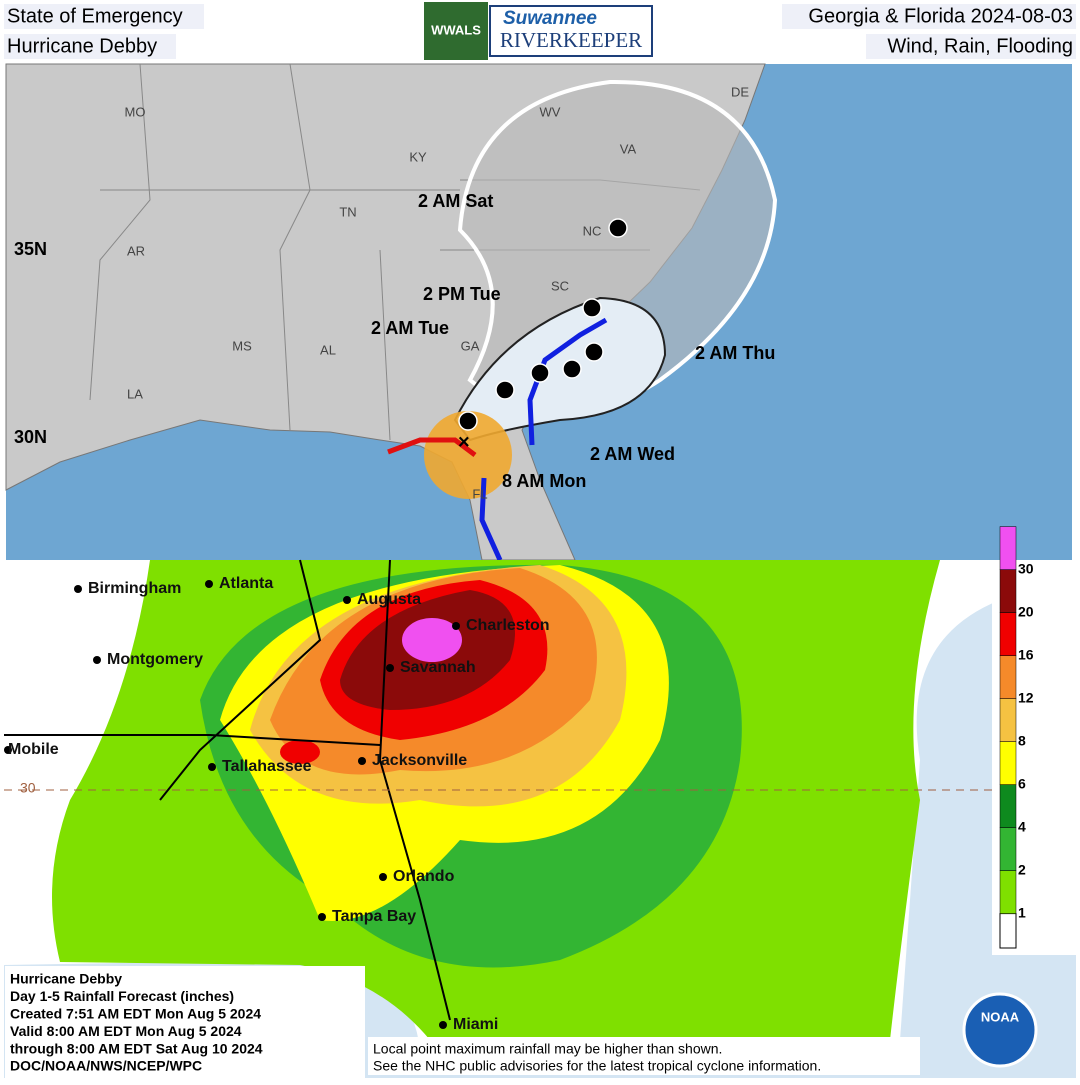  I want to click on info-line: Created 7:51 AM EDT Mon Aug 5 2024, so click(135, 1014).